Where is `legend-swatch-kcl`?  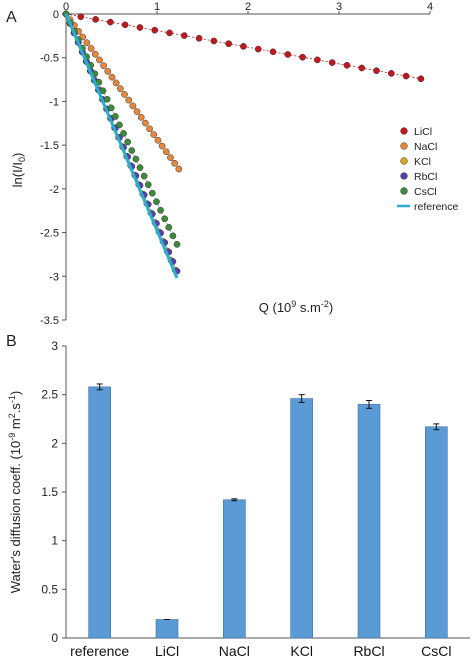 legend-swatch-kcl is located at coordinates (404, 161).